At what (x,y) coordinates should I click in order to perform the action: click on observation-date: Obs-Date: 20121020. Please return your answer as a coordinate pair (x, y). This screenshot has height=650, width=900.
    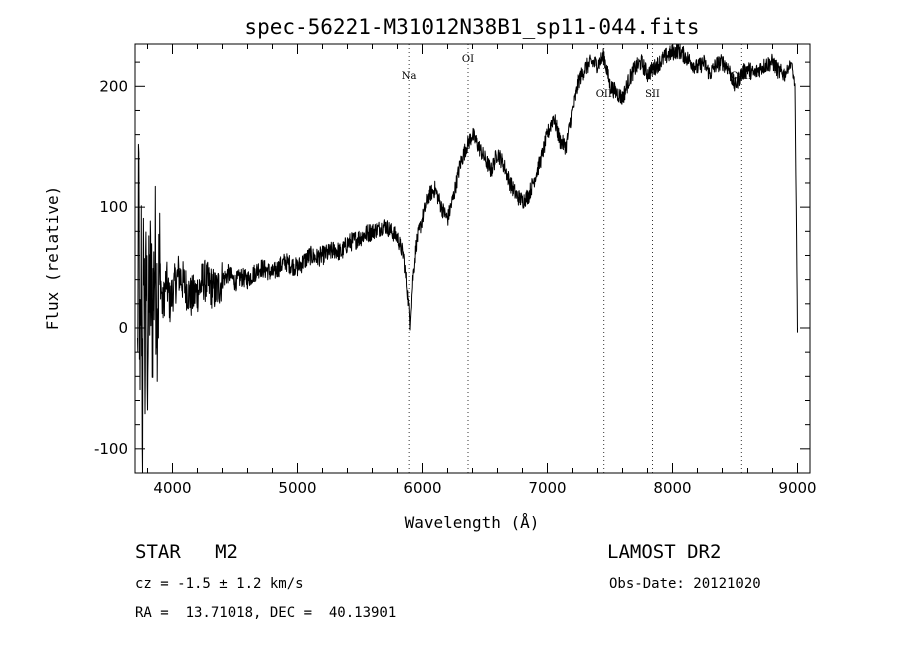
    Looking at the image, I should click on (685, 584).